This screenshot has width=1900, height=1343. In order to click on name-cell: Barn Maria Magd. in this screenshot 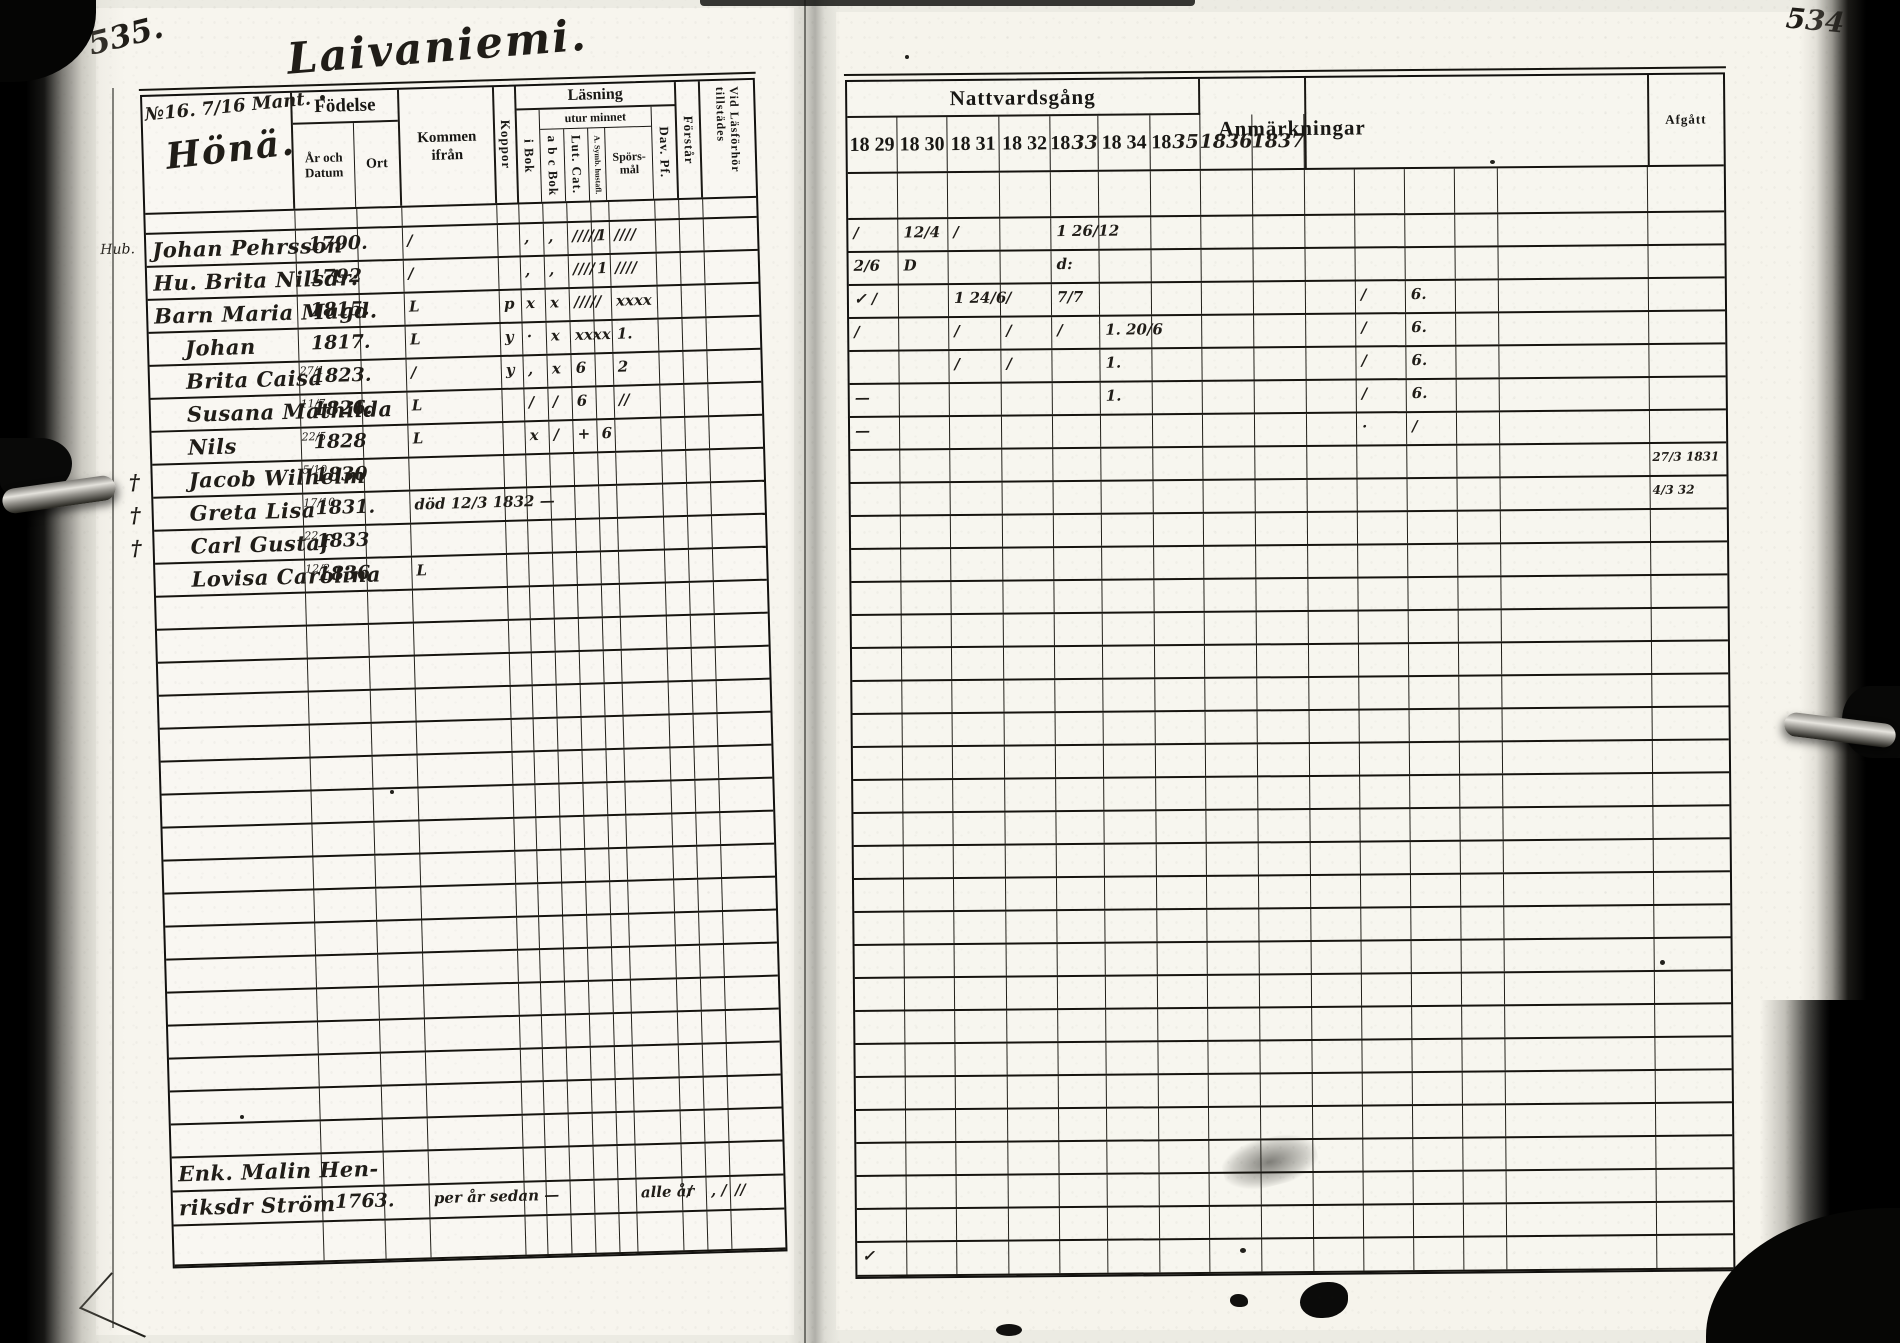, I will do `click(262, 314)`.